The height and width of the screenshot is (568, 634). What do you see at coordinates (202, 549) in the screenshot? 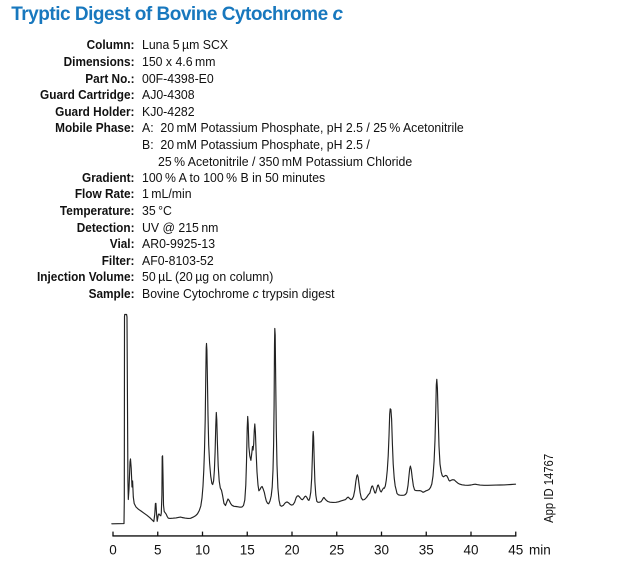
I see `svg-text: 10` at bounding box center [202, 549].